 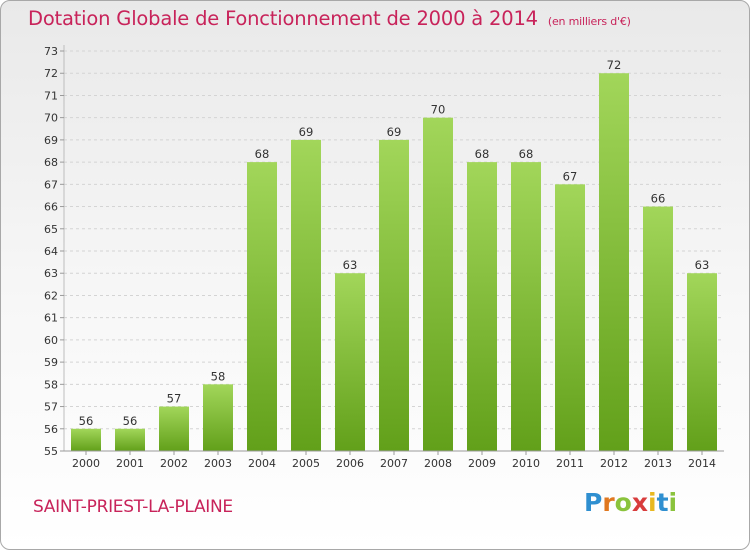 I want to click on data-label: 72, so click(x=614, y=65).